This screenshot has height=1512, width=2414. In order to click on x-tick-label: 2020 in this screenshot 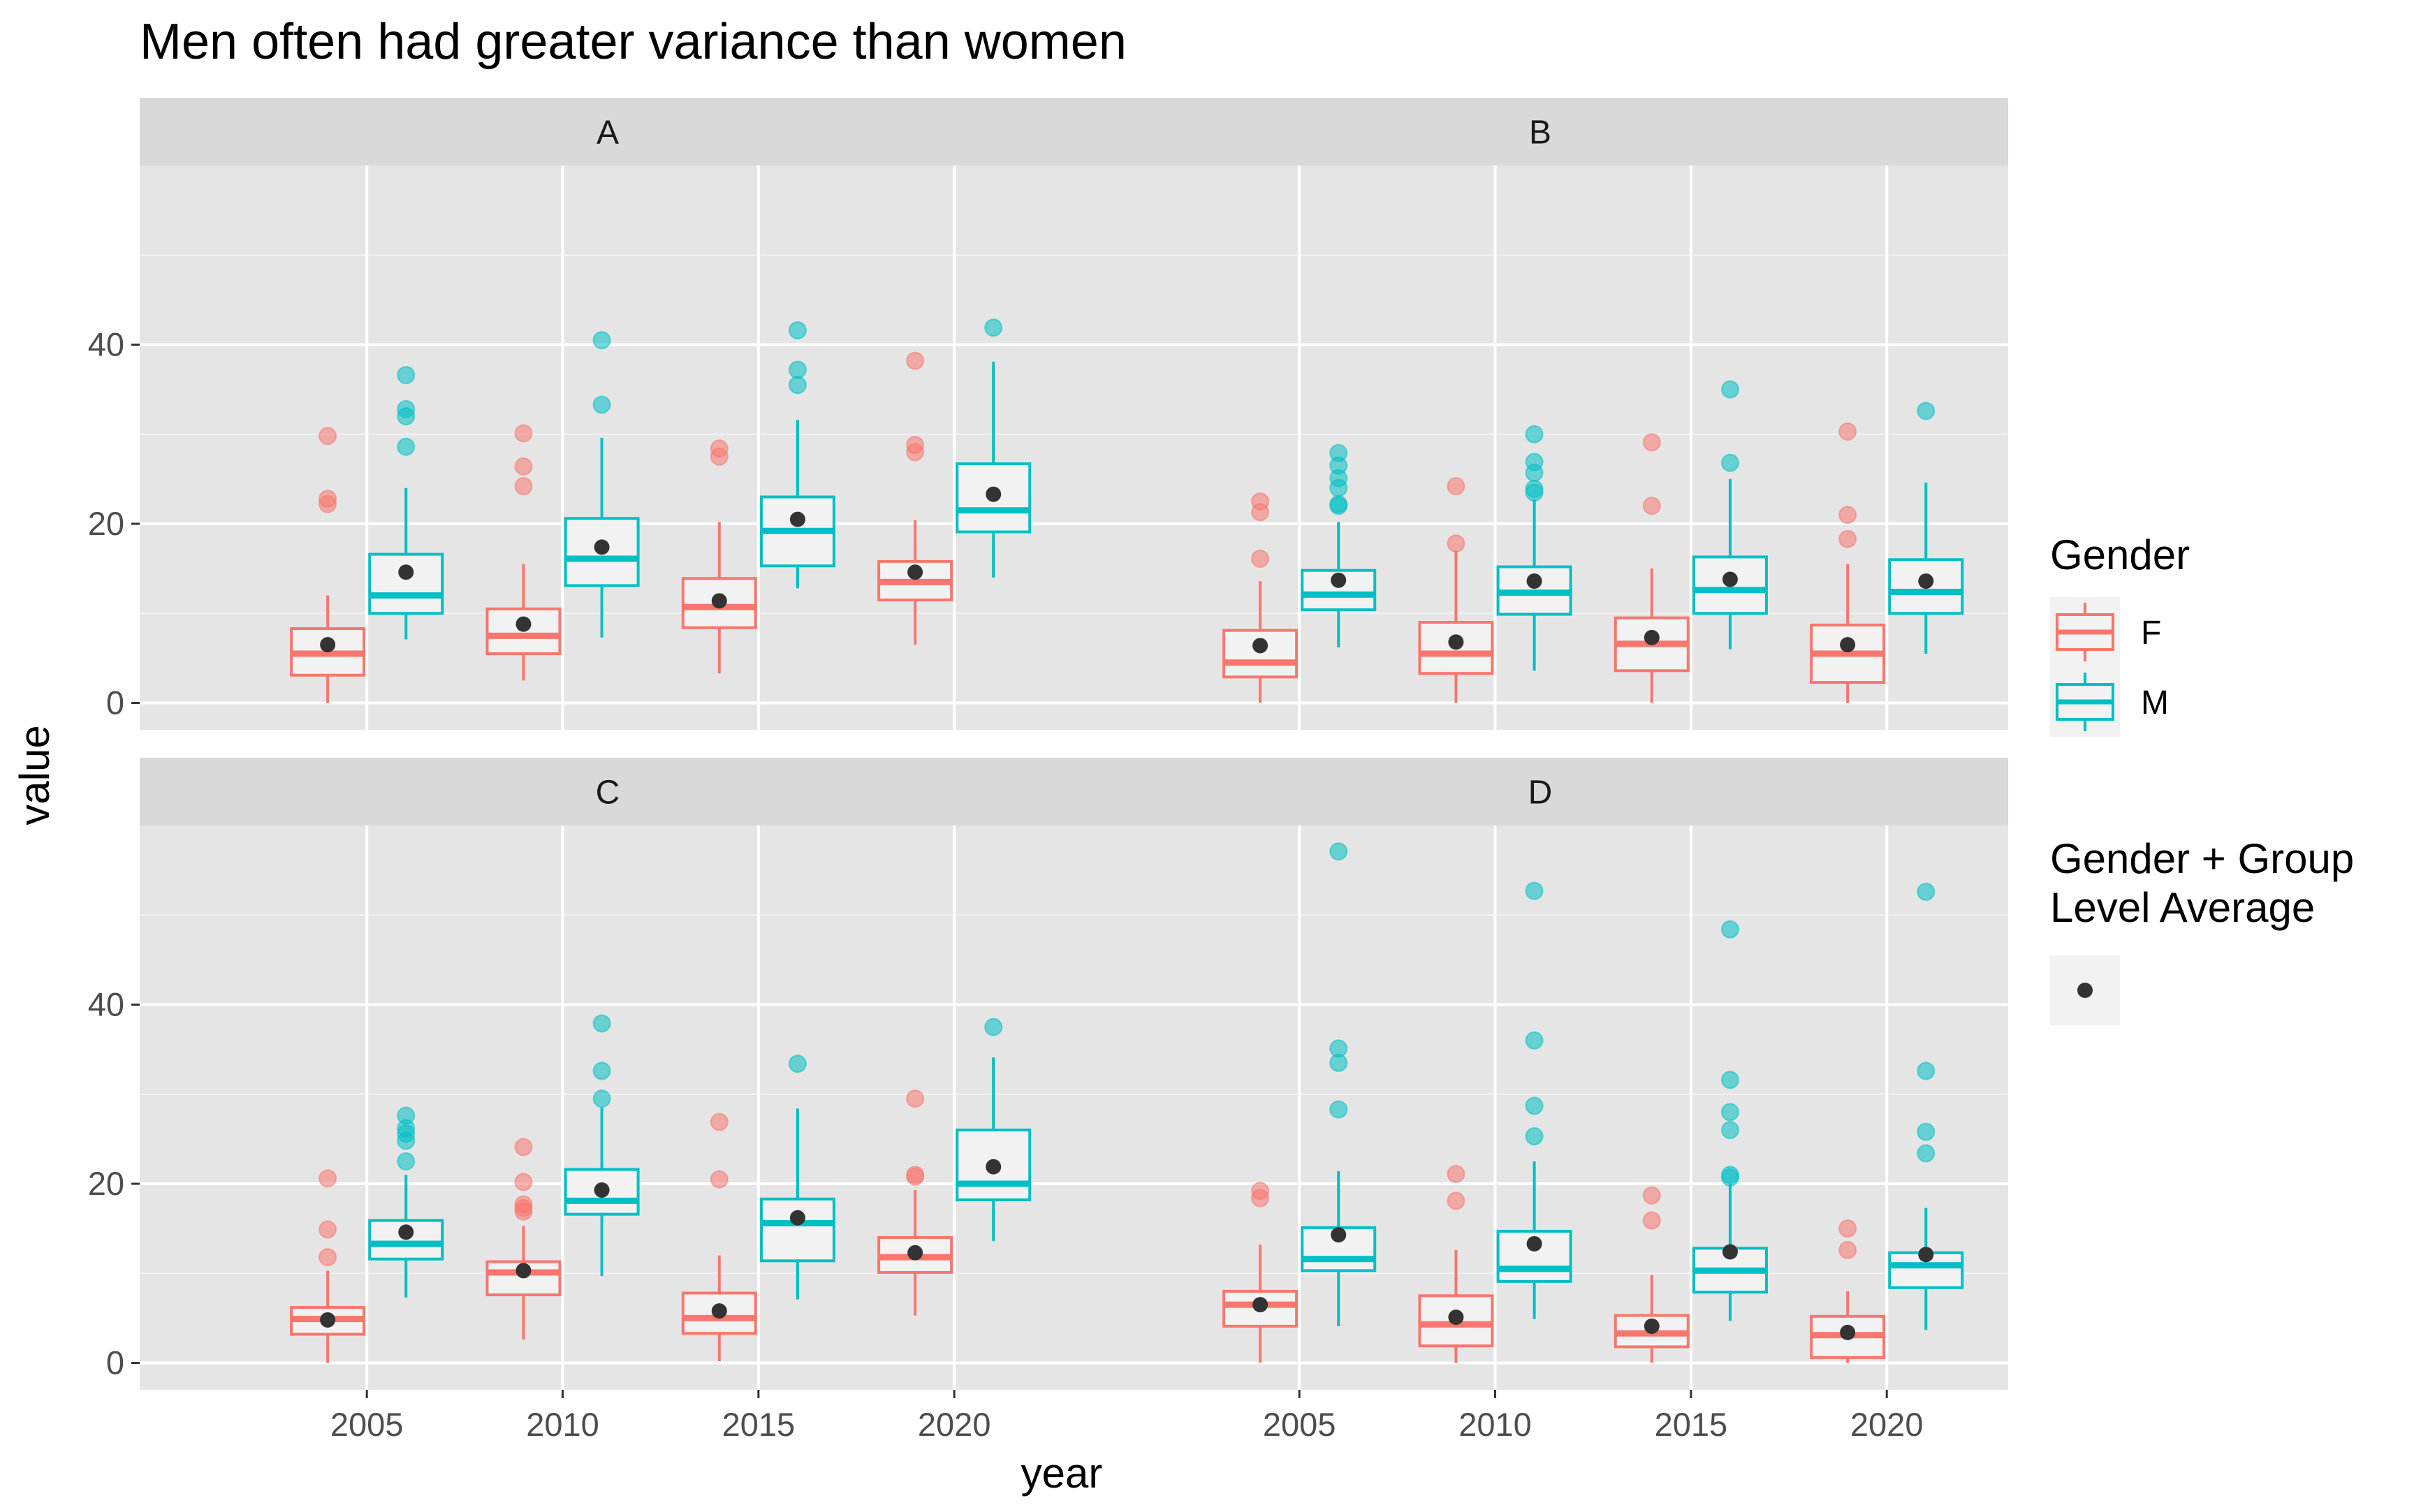, I will do `click(1887, 1425)`.